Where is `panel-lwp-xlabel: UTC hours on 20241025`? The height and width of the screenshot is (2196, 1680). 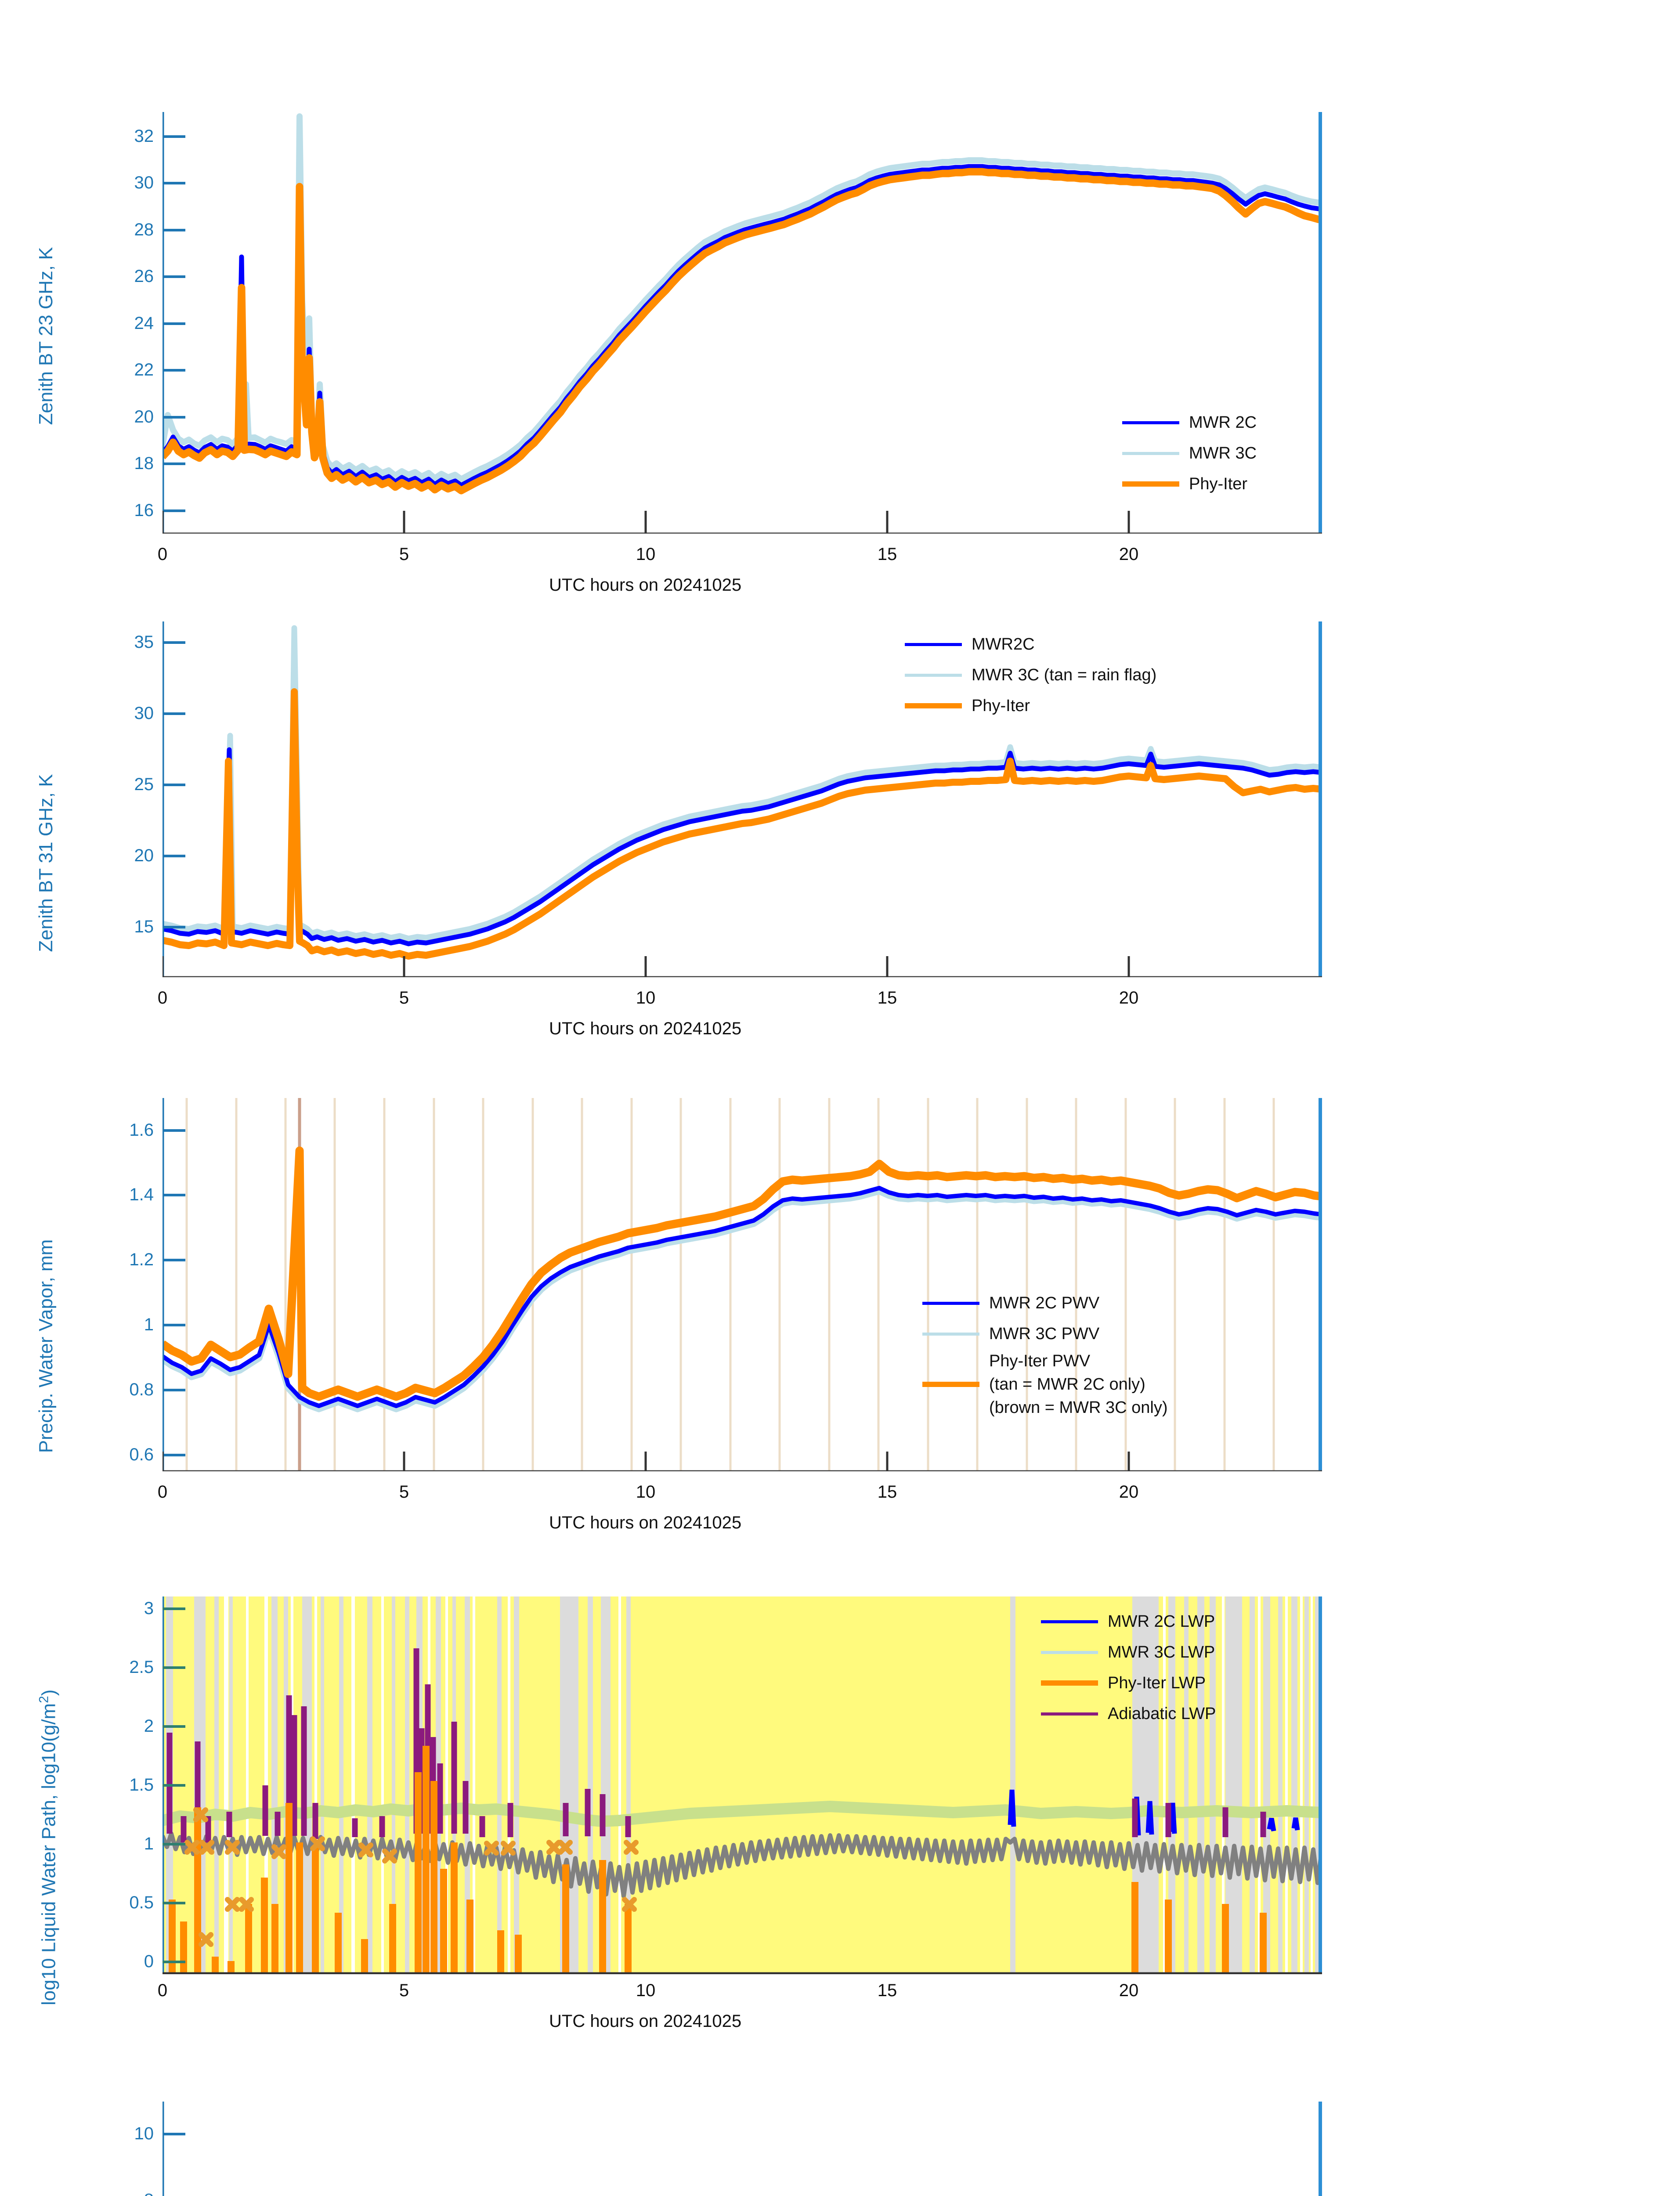
panel-lwp-xlabel: UTC hours on 20241025 is located at coordinates (645, 2021).